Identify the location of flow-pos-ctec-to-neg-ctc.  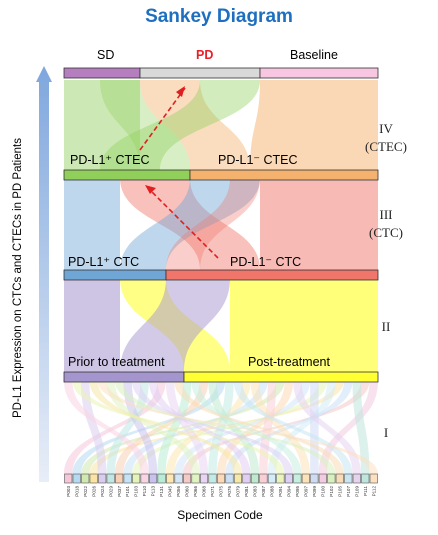
(190, 224).